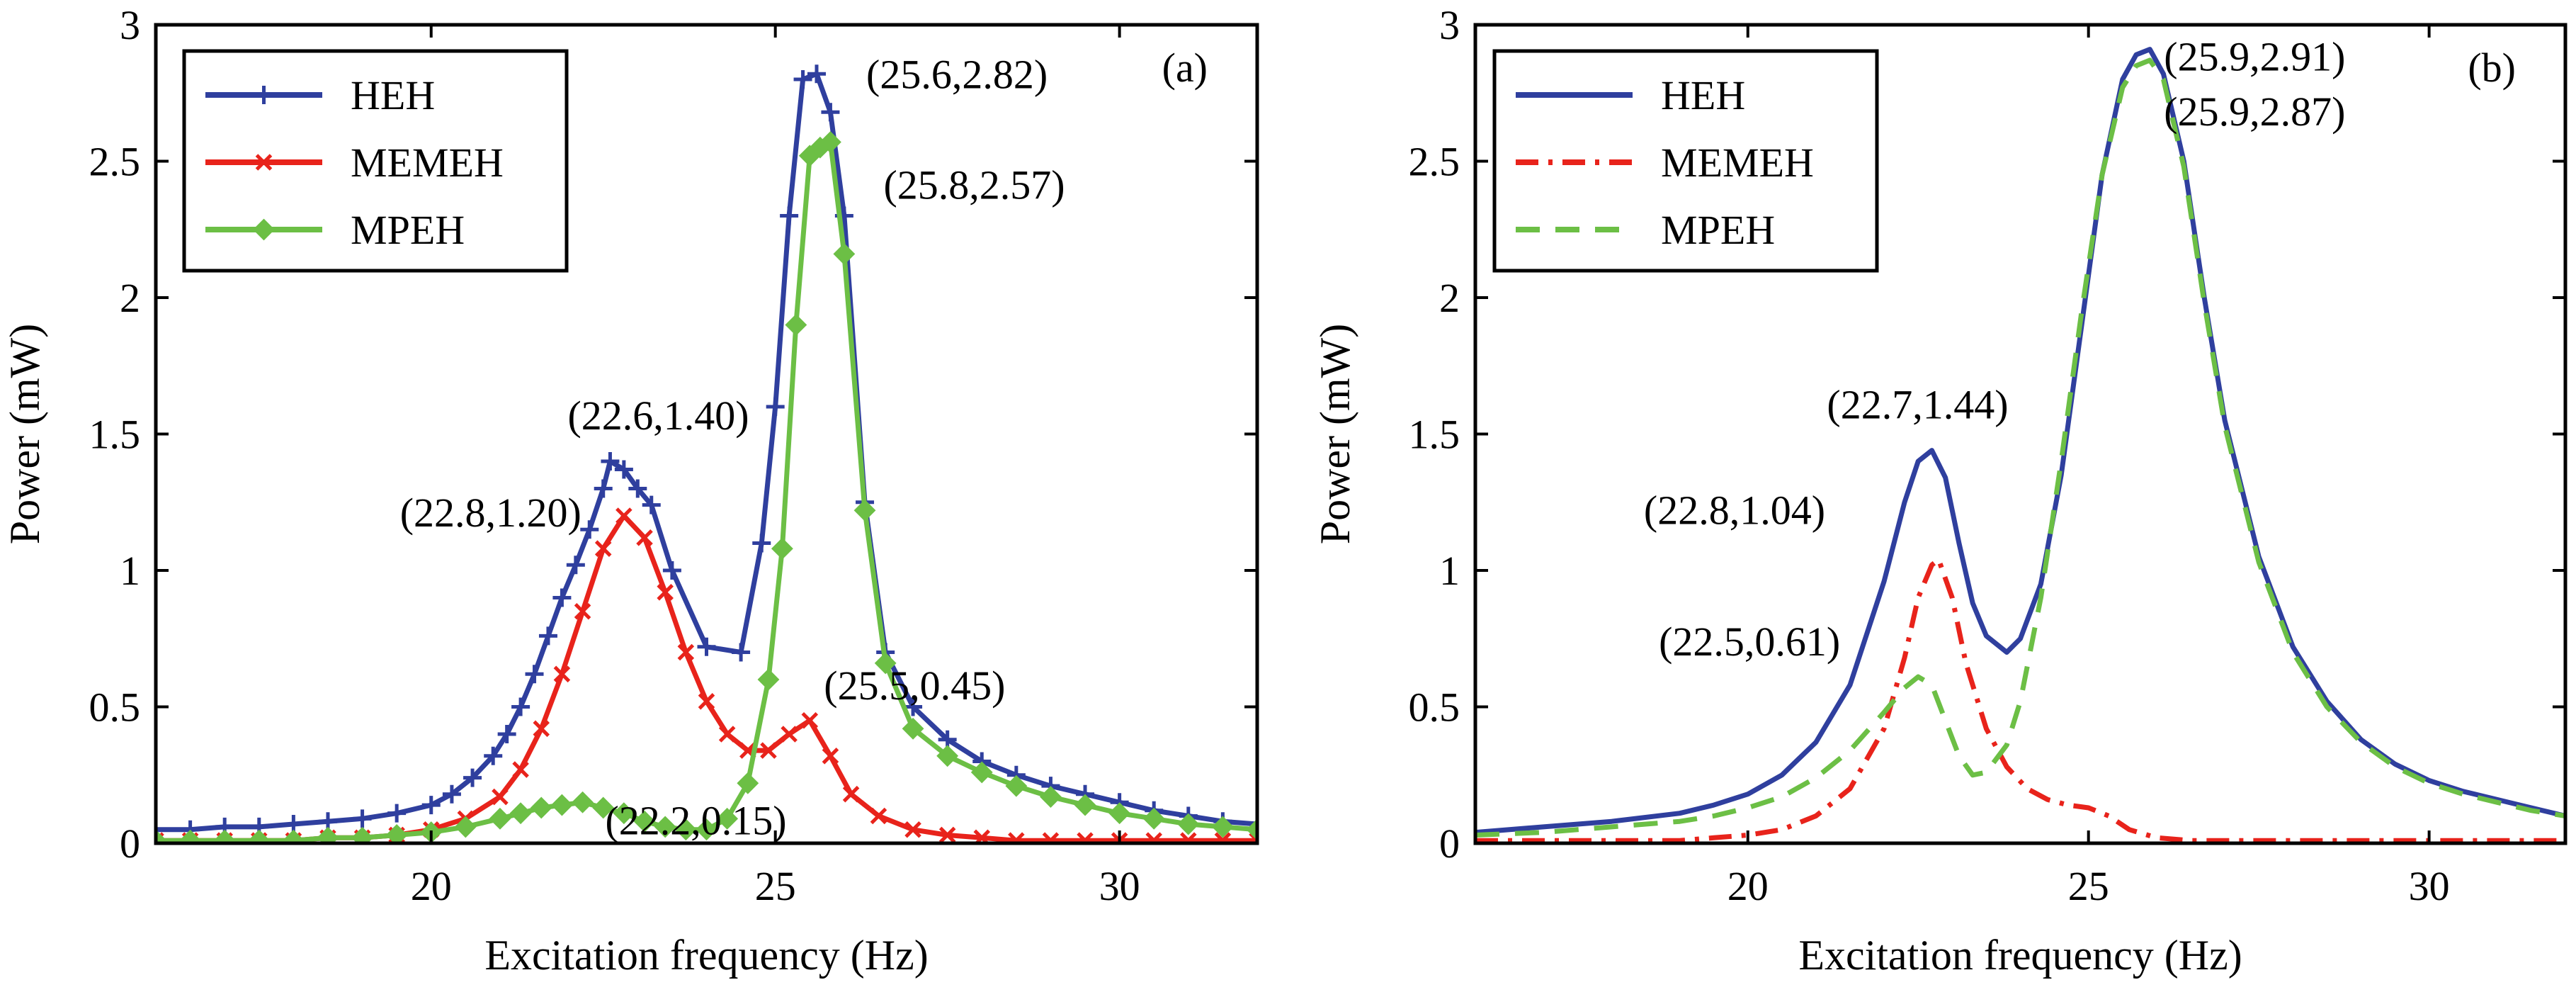  Describe the element at coordinates (957, 74) in the screenshot. I see `annotation-label: (25.6,2.82)` at that location.